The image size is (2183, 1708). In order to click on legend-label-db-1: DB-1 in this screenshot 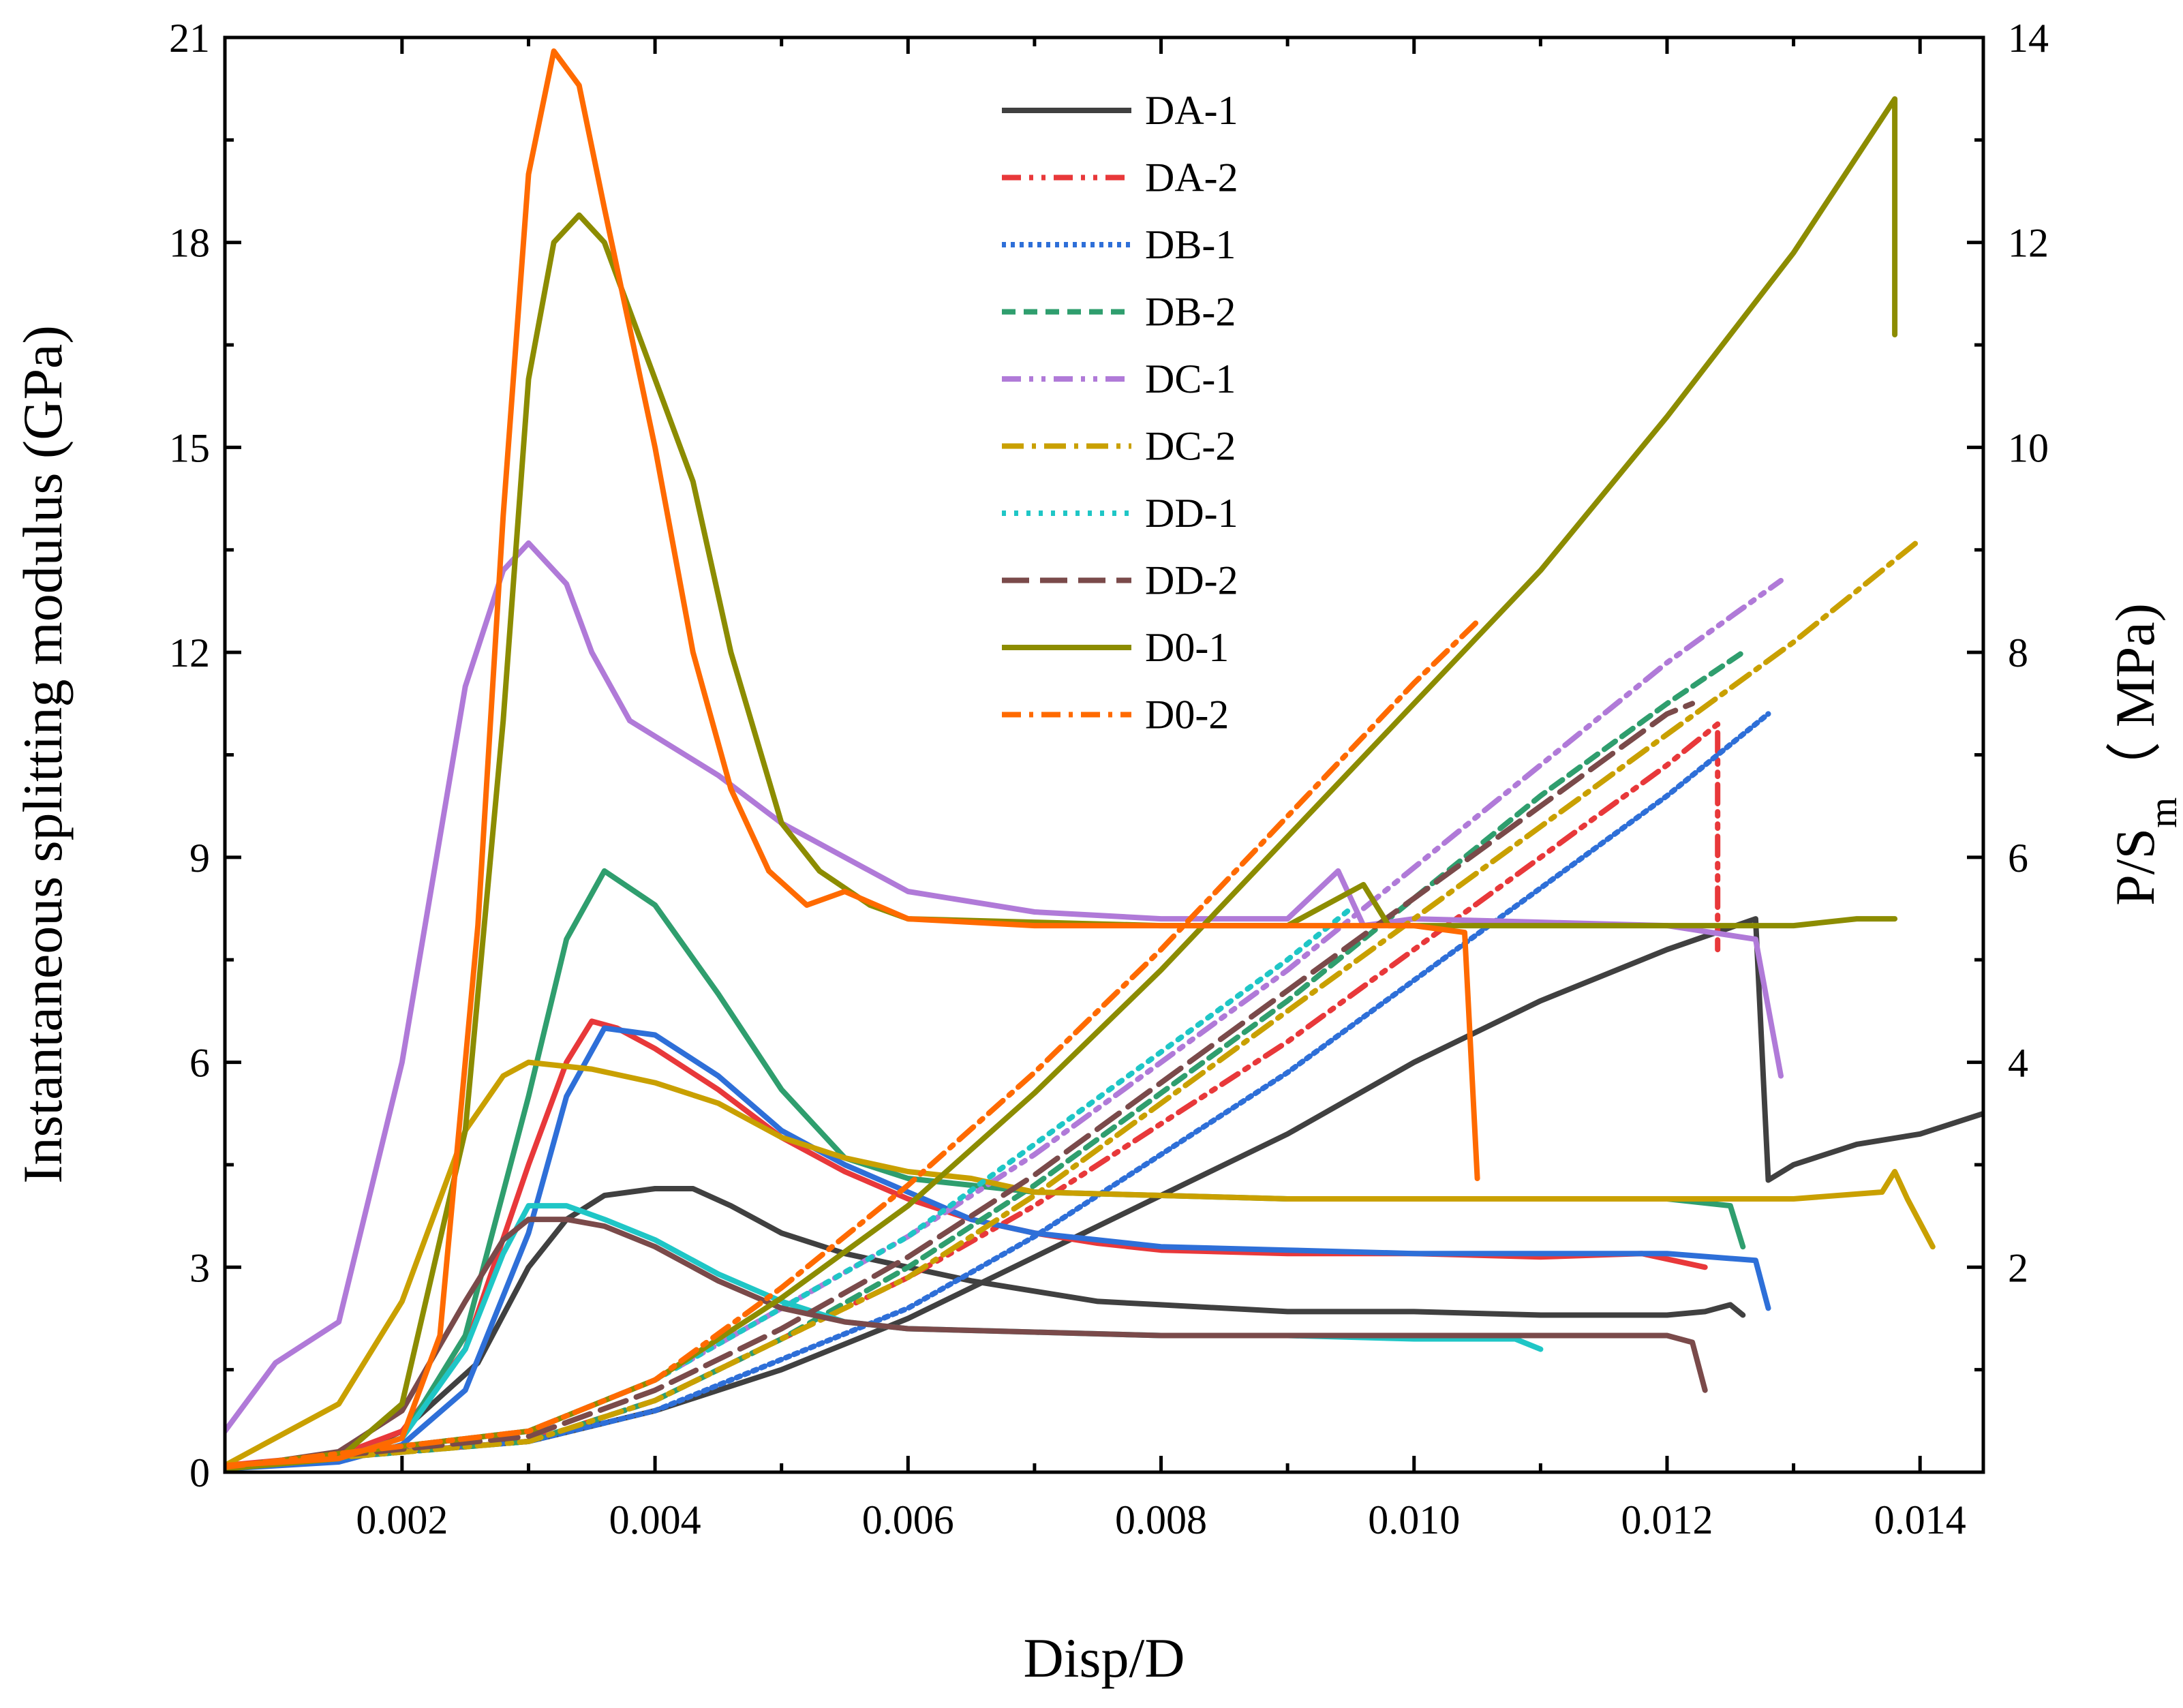, I will do `click(1190, 244)`.